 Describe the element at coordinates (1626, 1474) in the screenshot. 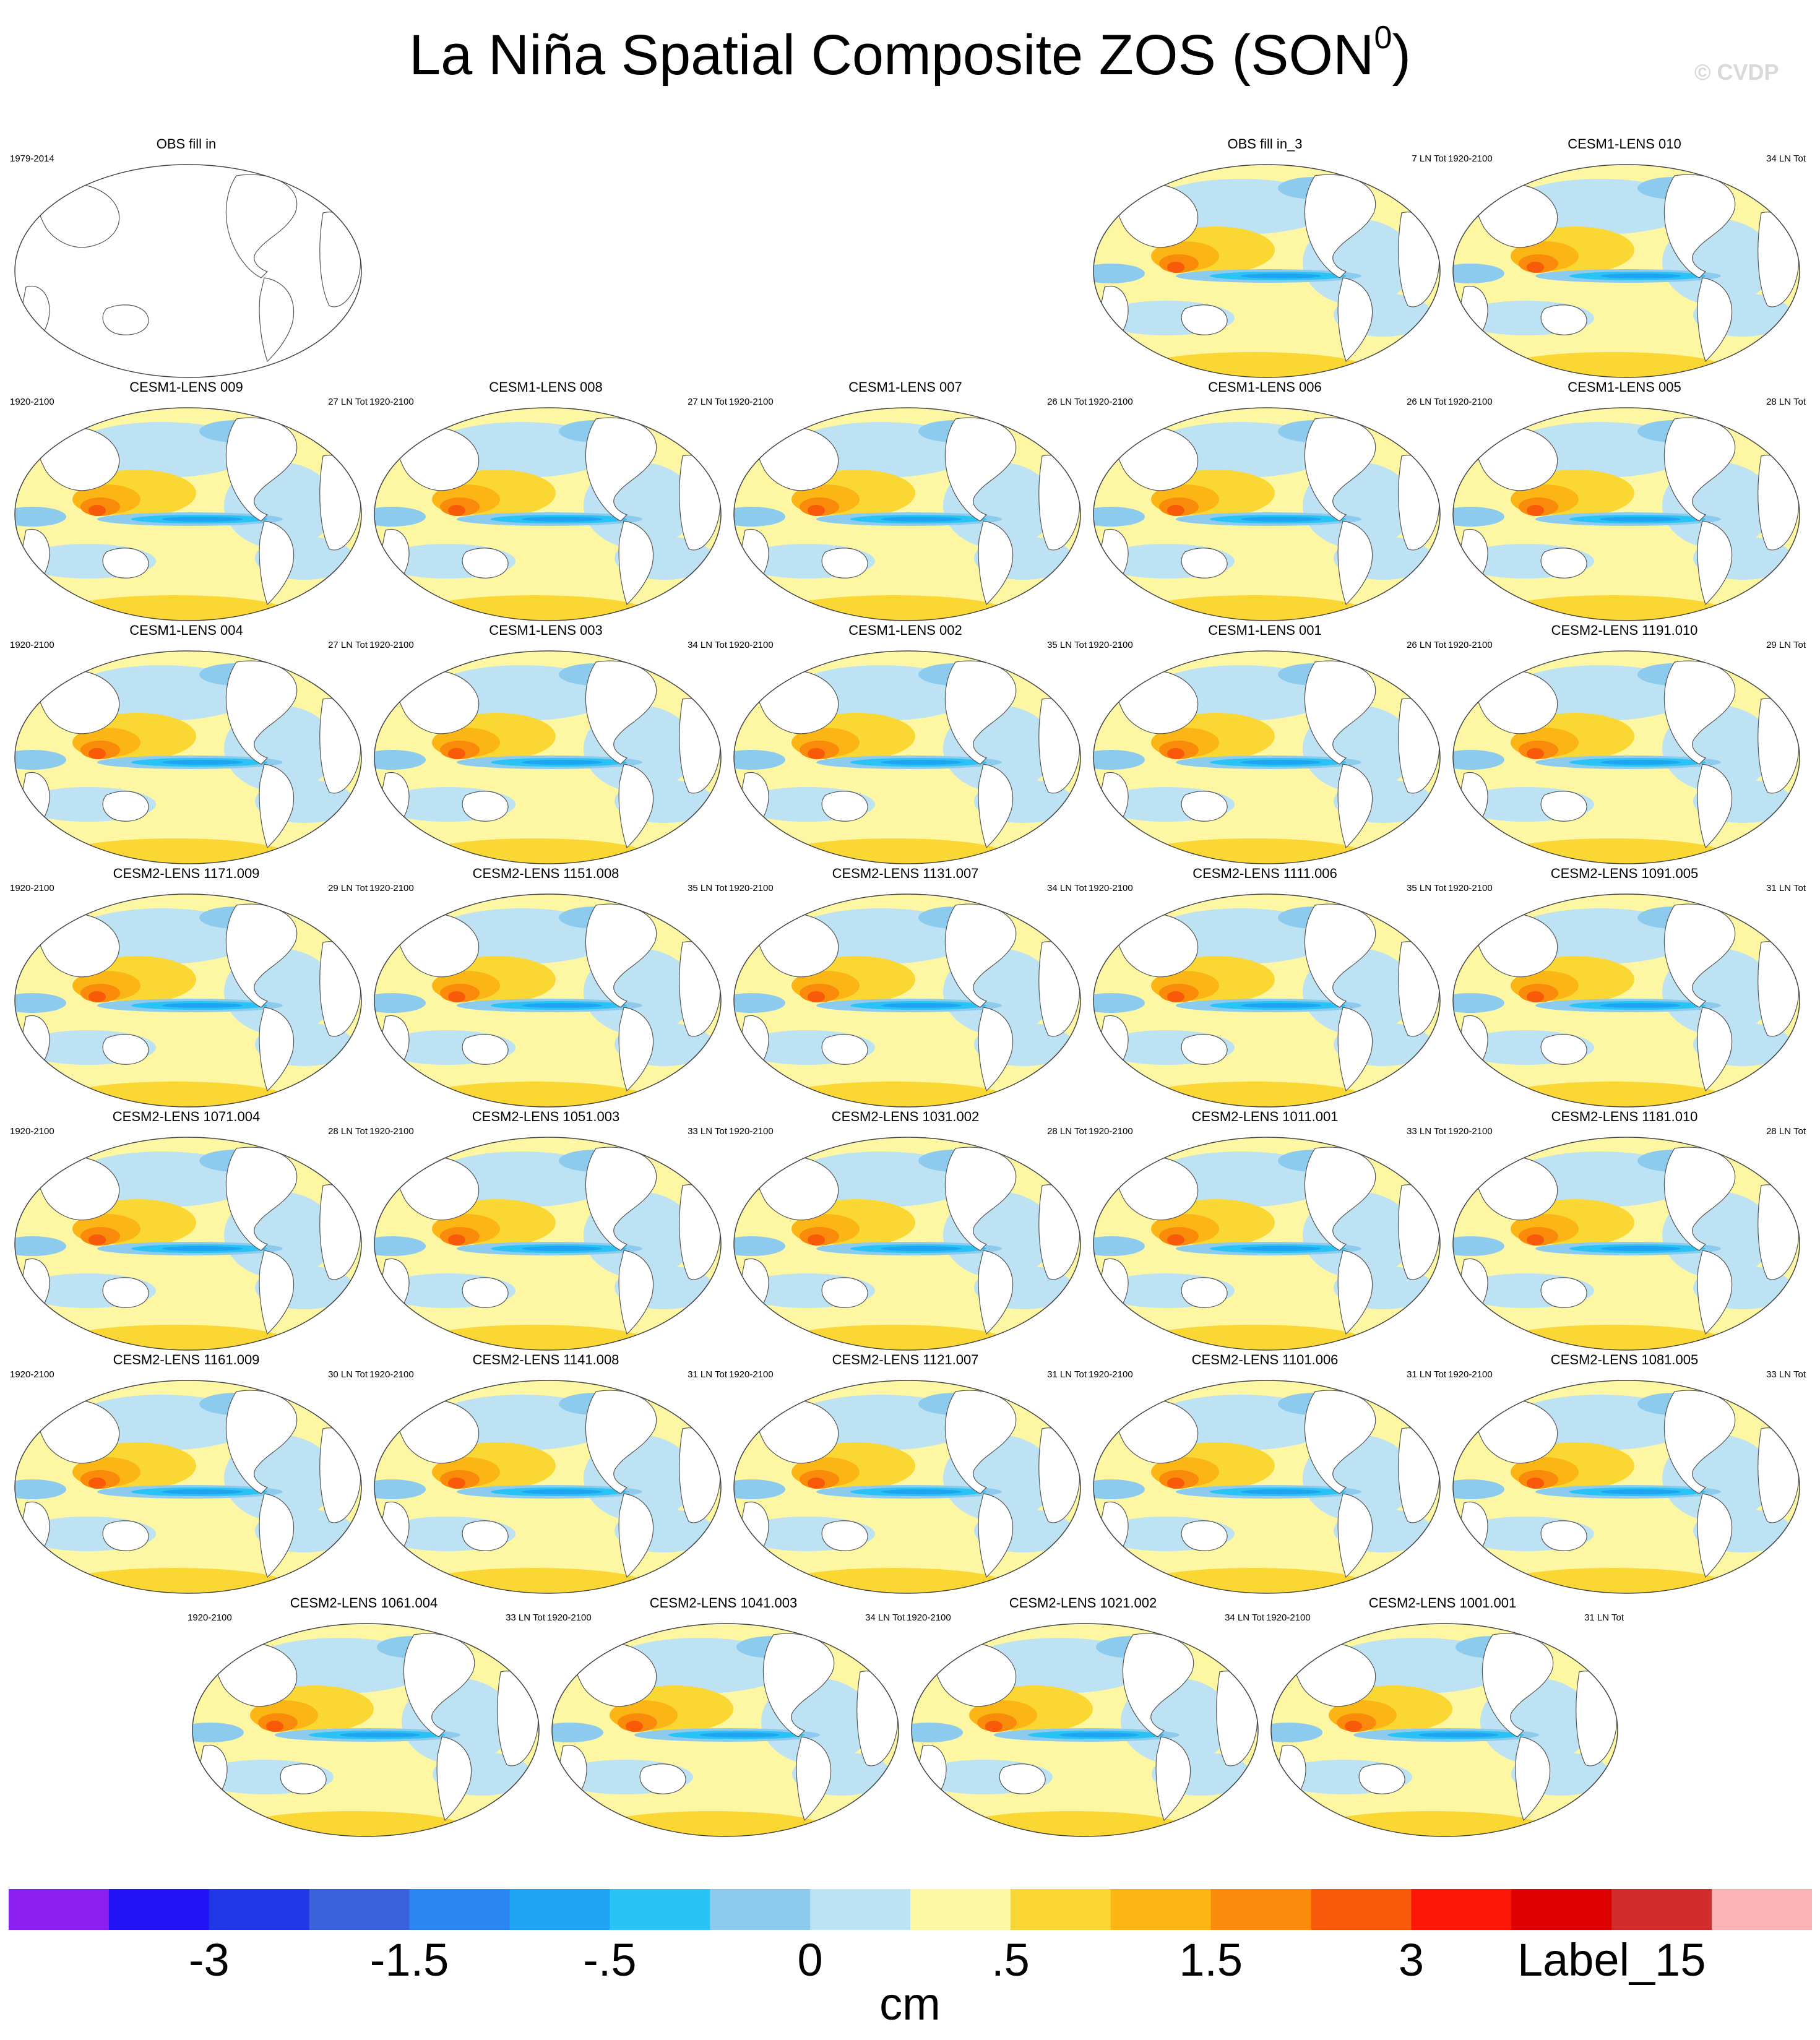

I see `map-panel: CESM2-LENS 1081.005 1920-2100 33 LN Tot` at that location.